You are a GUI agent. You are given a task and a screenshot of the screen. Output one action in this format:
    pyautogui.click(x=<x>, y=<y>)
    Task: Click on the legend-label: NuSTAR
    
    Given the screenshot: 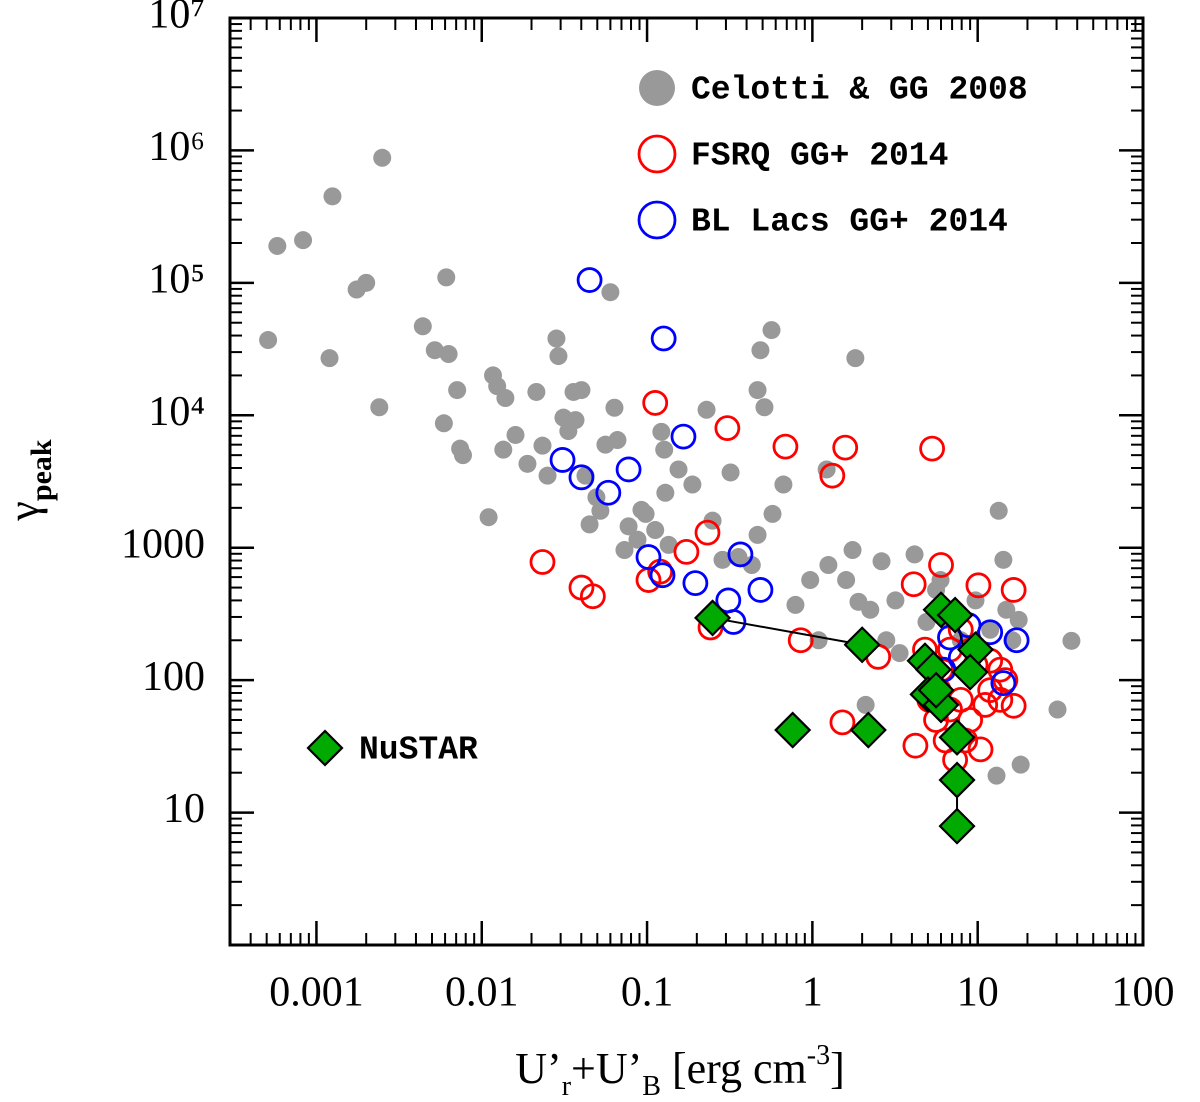 What is the action you would take?
    pyautogui.click(x=418, y=750)
    